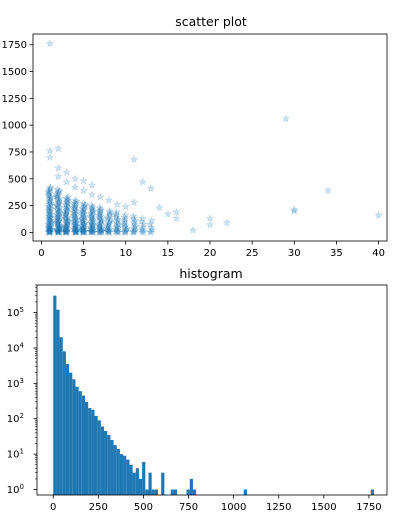 The height and width of the screenshot is (526, 411). I want to click on histogram-x-tick-label: 0, so click(53, 507).